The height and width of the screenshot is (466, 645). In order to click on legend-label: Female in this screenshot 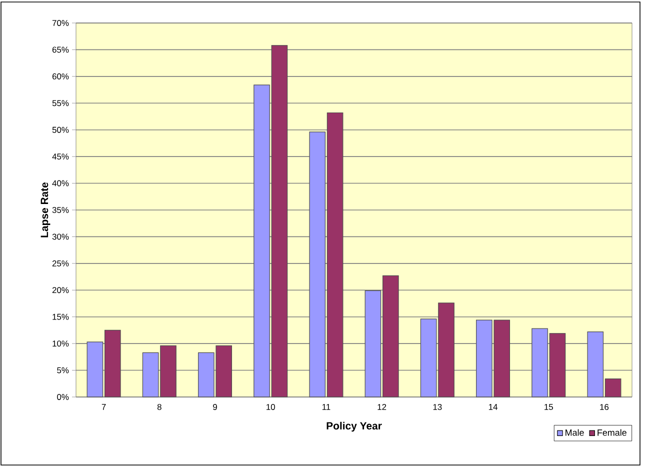, I will do `click(612, 432)`.